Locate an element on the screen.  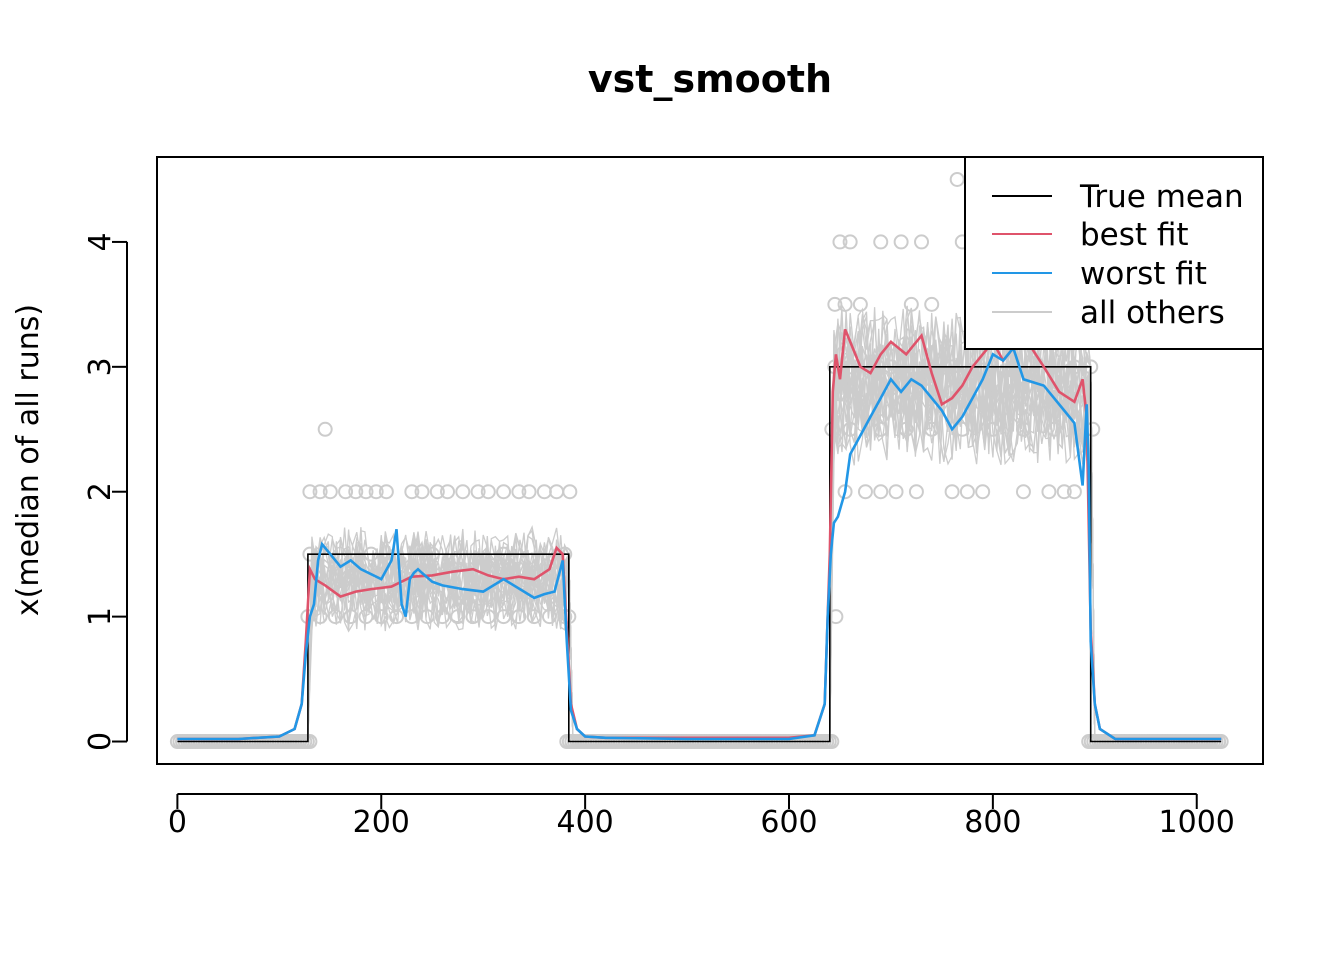
x-axis: 0 200 400 600 800 1000 is located at coordinates (701, 816).